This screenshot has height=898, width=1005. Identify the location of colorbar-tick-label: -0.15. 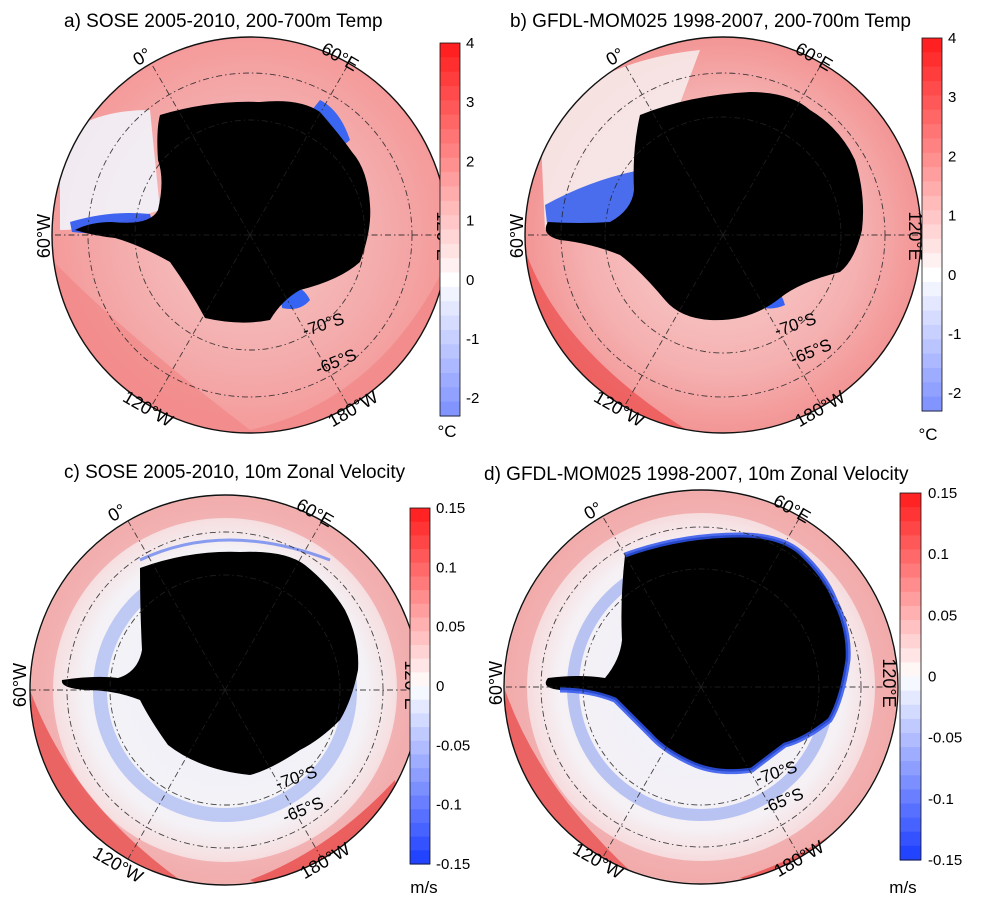
(945, 860).